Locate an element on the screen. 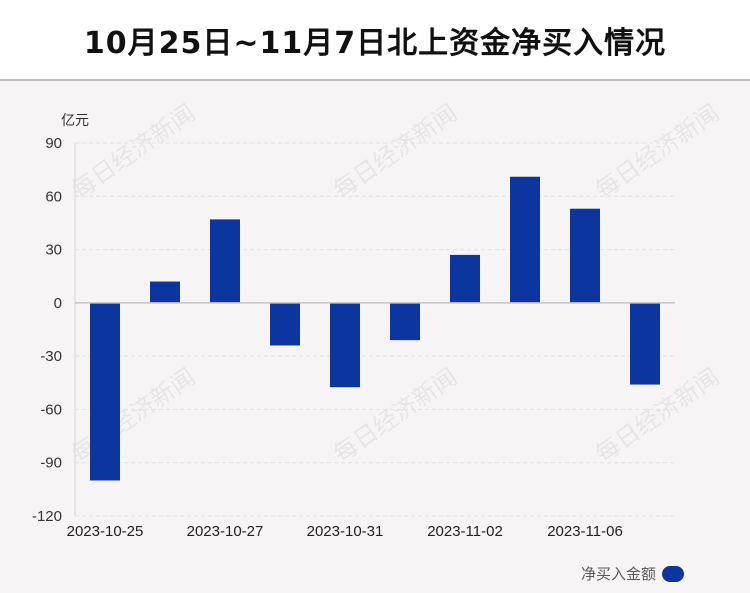 Image resolution: width=750 pixels, height=593 pixels. legend-swatch is located at coordinates (673, 573).